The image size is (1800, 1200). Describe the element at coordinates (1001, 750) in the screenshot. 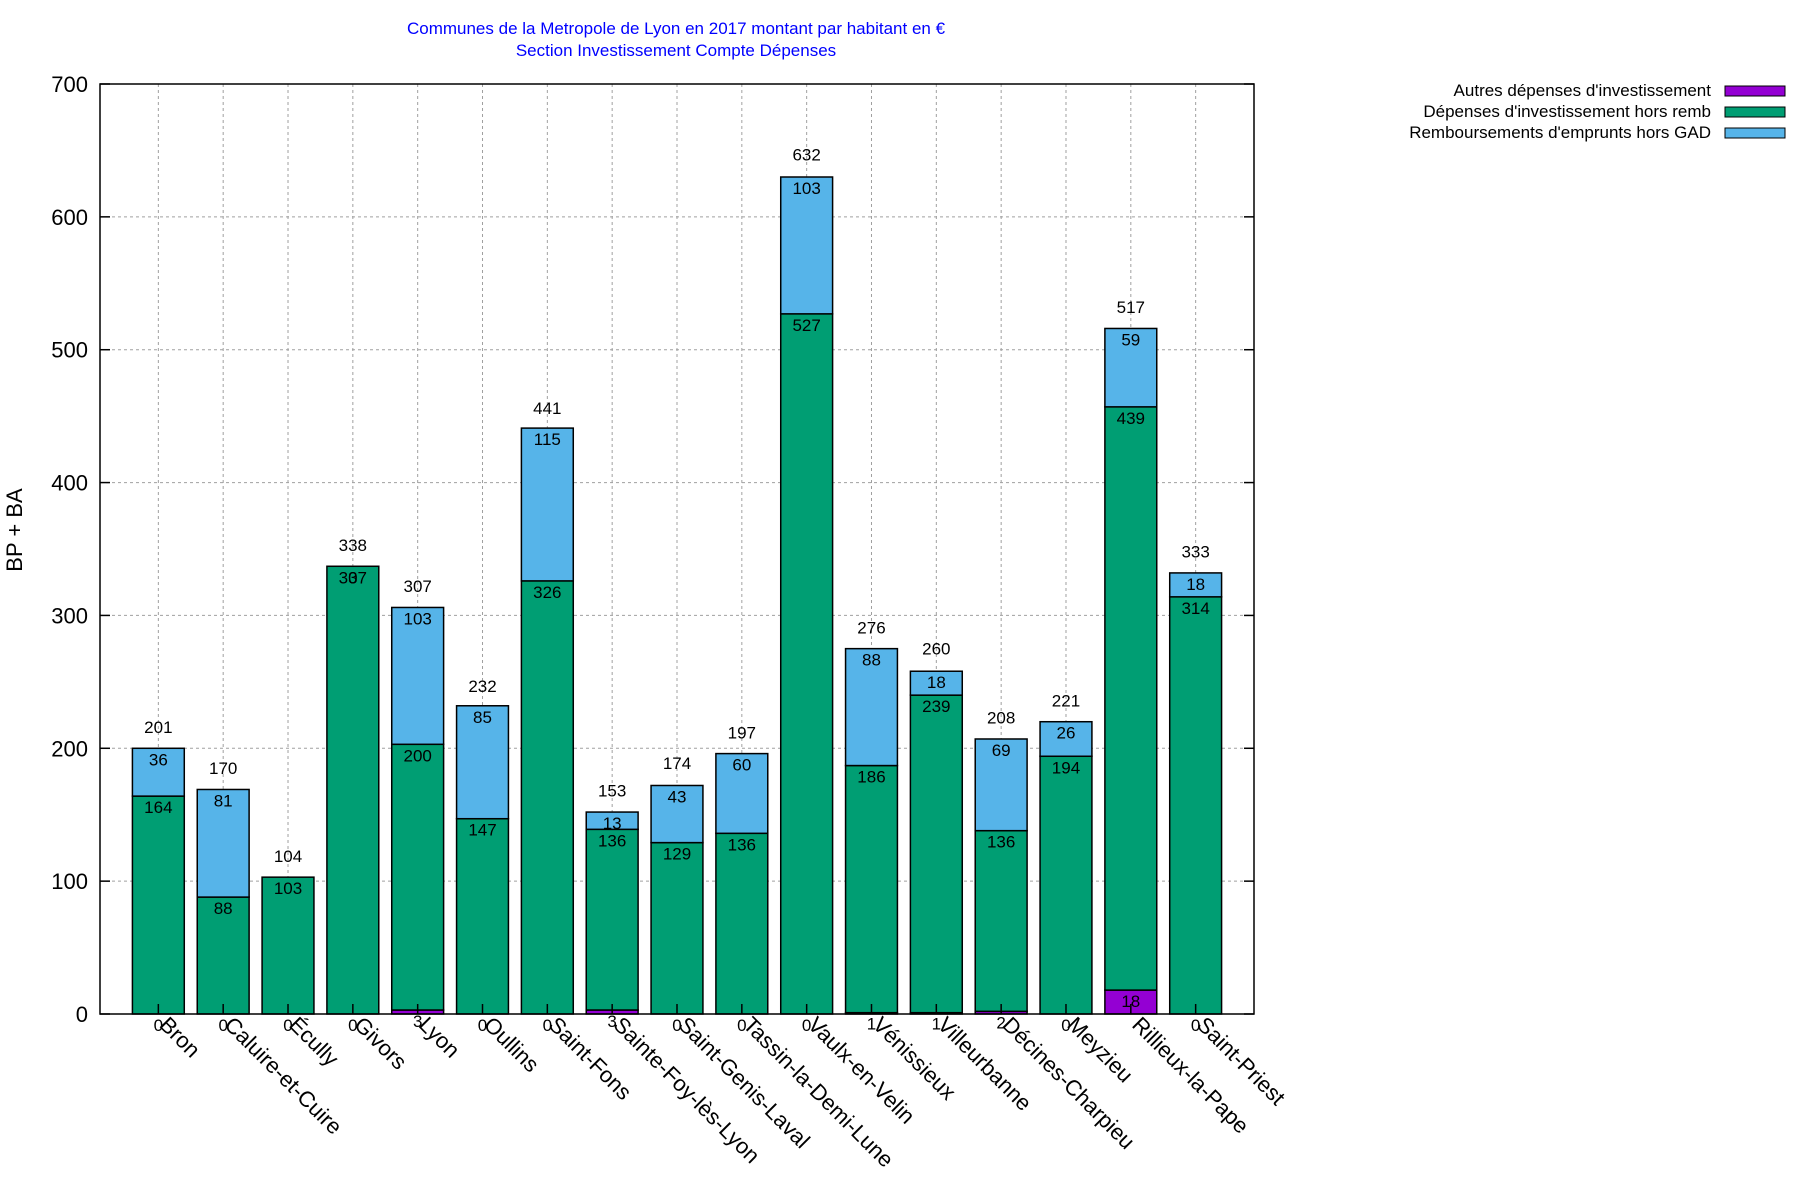

I see `segment-value-label: 69` at that location.